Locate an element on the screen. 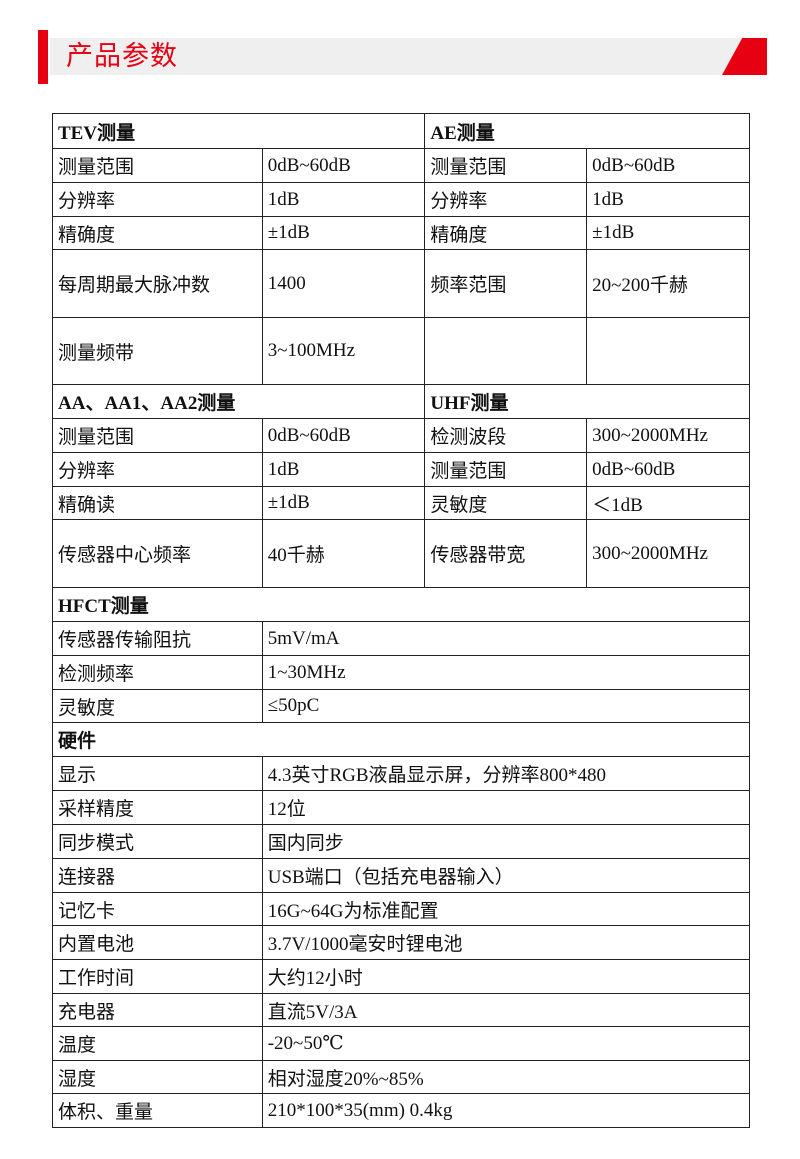 The image size is (800, 1159). table-row: 每周期最大脉冲数 1400 频率范围 20~200千赫 is located at coordinates (401, 283).